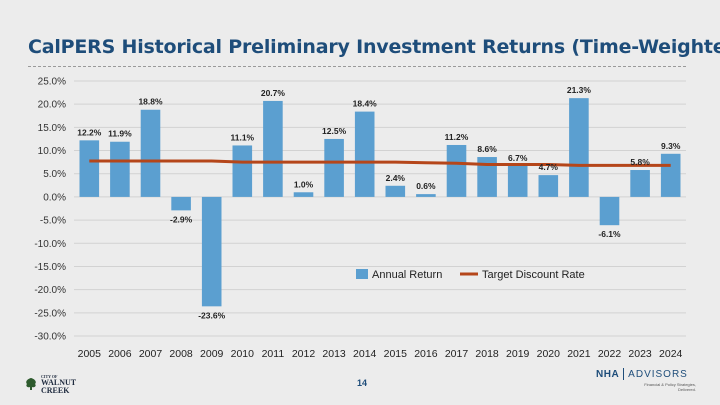  Describe the element at coordinates (52, 105) in the screenshot. I see `y-tick-label: 20.0%` at that location.